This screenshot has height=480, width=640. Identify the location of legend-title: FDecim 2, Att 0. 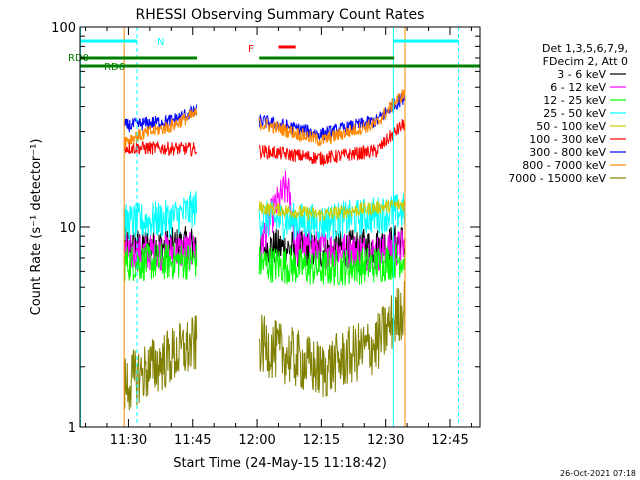
(585, 61).